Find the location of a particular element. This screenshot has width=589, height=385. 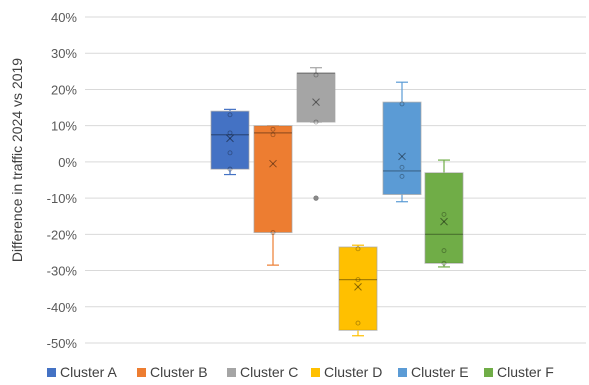

y-tick-label: 30% is located at coordinates (64, 53).